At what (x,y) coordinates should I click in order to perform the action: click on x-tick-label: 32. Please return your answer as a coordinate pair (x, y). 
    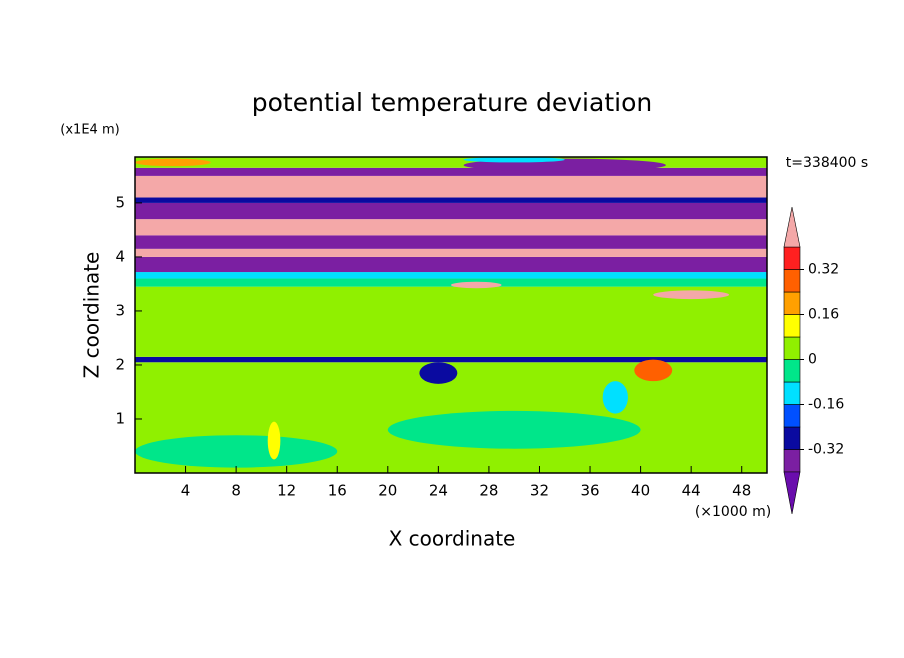
    Looking at the image, I should click on (539, 491).